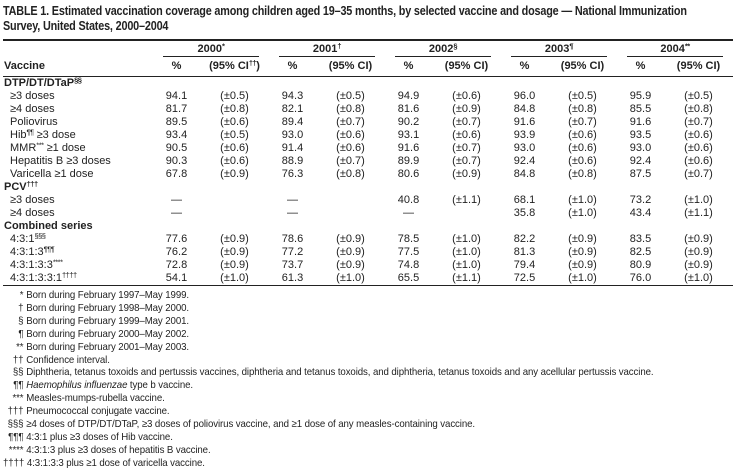 The height and width of the screenshot is (471, 736). What do you see at coordinates (408, 161) in the screenshot?
I see `percent-value: 89.9` at bounding box center [408, 161].